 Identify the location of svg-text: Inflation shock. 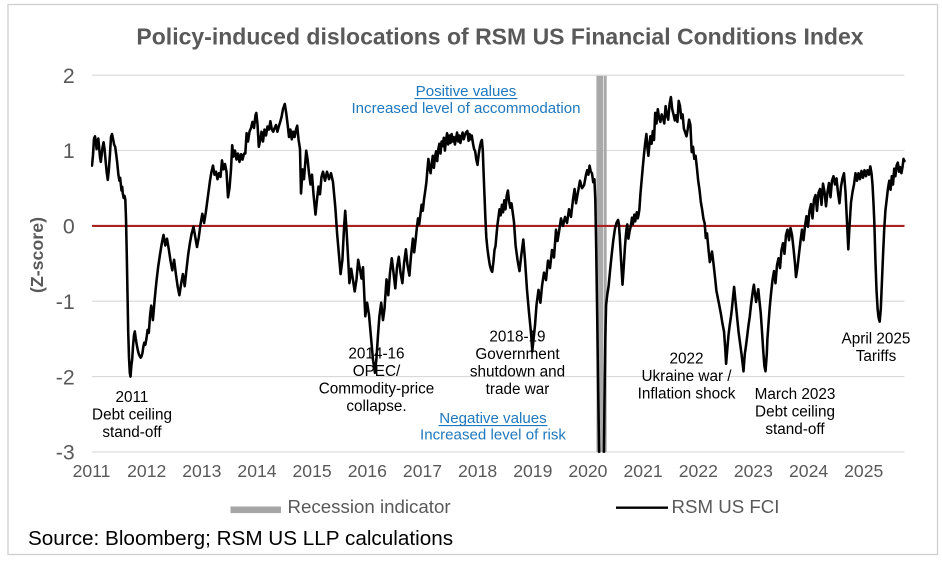
(687, 394).